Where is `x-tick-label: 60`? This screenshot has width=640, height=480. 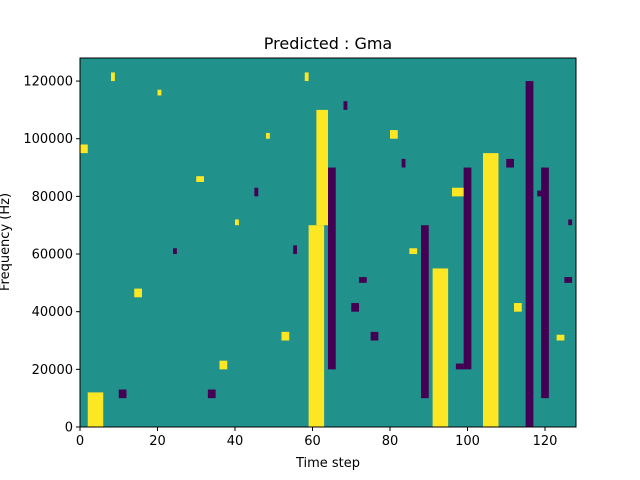 x-tick-label: 60 is located at coordinates (312, 441).